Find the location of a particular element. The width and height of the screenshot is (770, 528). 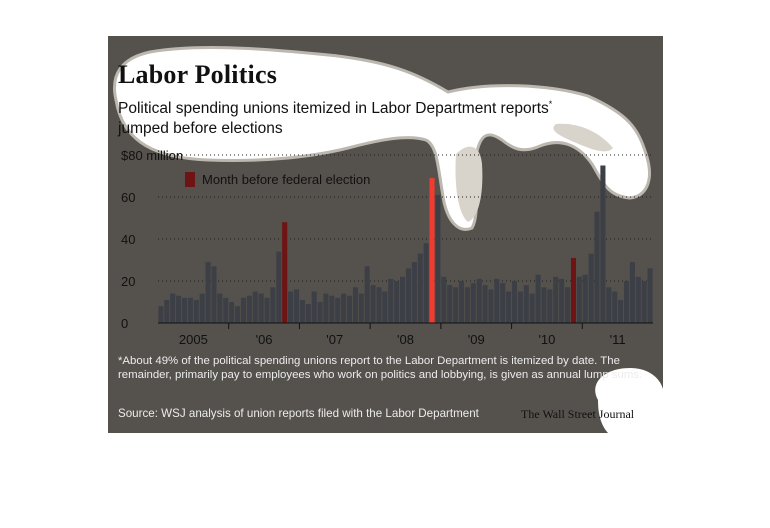

x-tick-label: '07 is located at coordinates (334, 339).